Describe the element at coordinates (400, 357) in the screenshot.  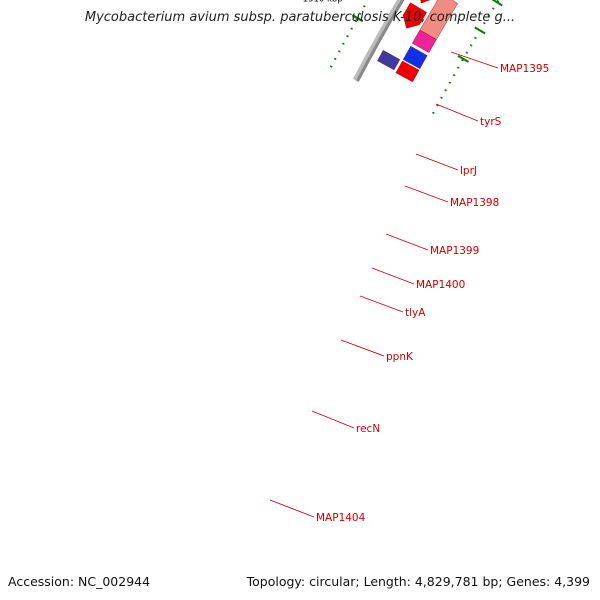
I see `gene-label-8: ppnK` at that location.